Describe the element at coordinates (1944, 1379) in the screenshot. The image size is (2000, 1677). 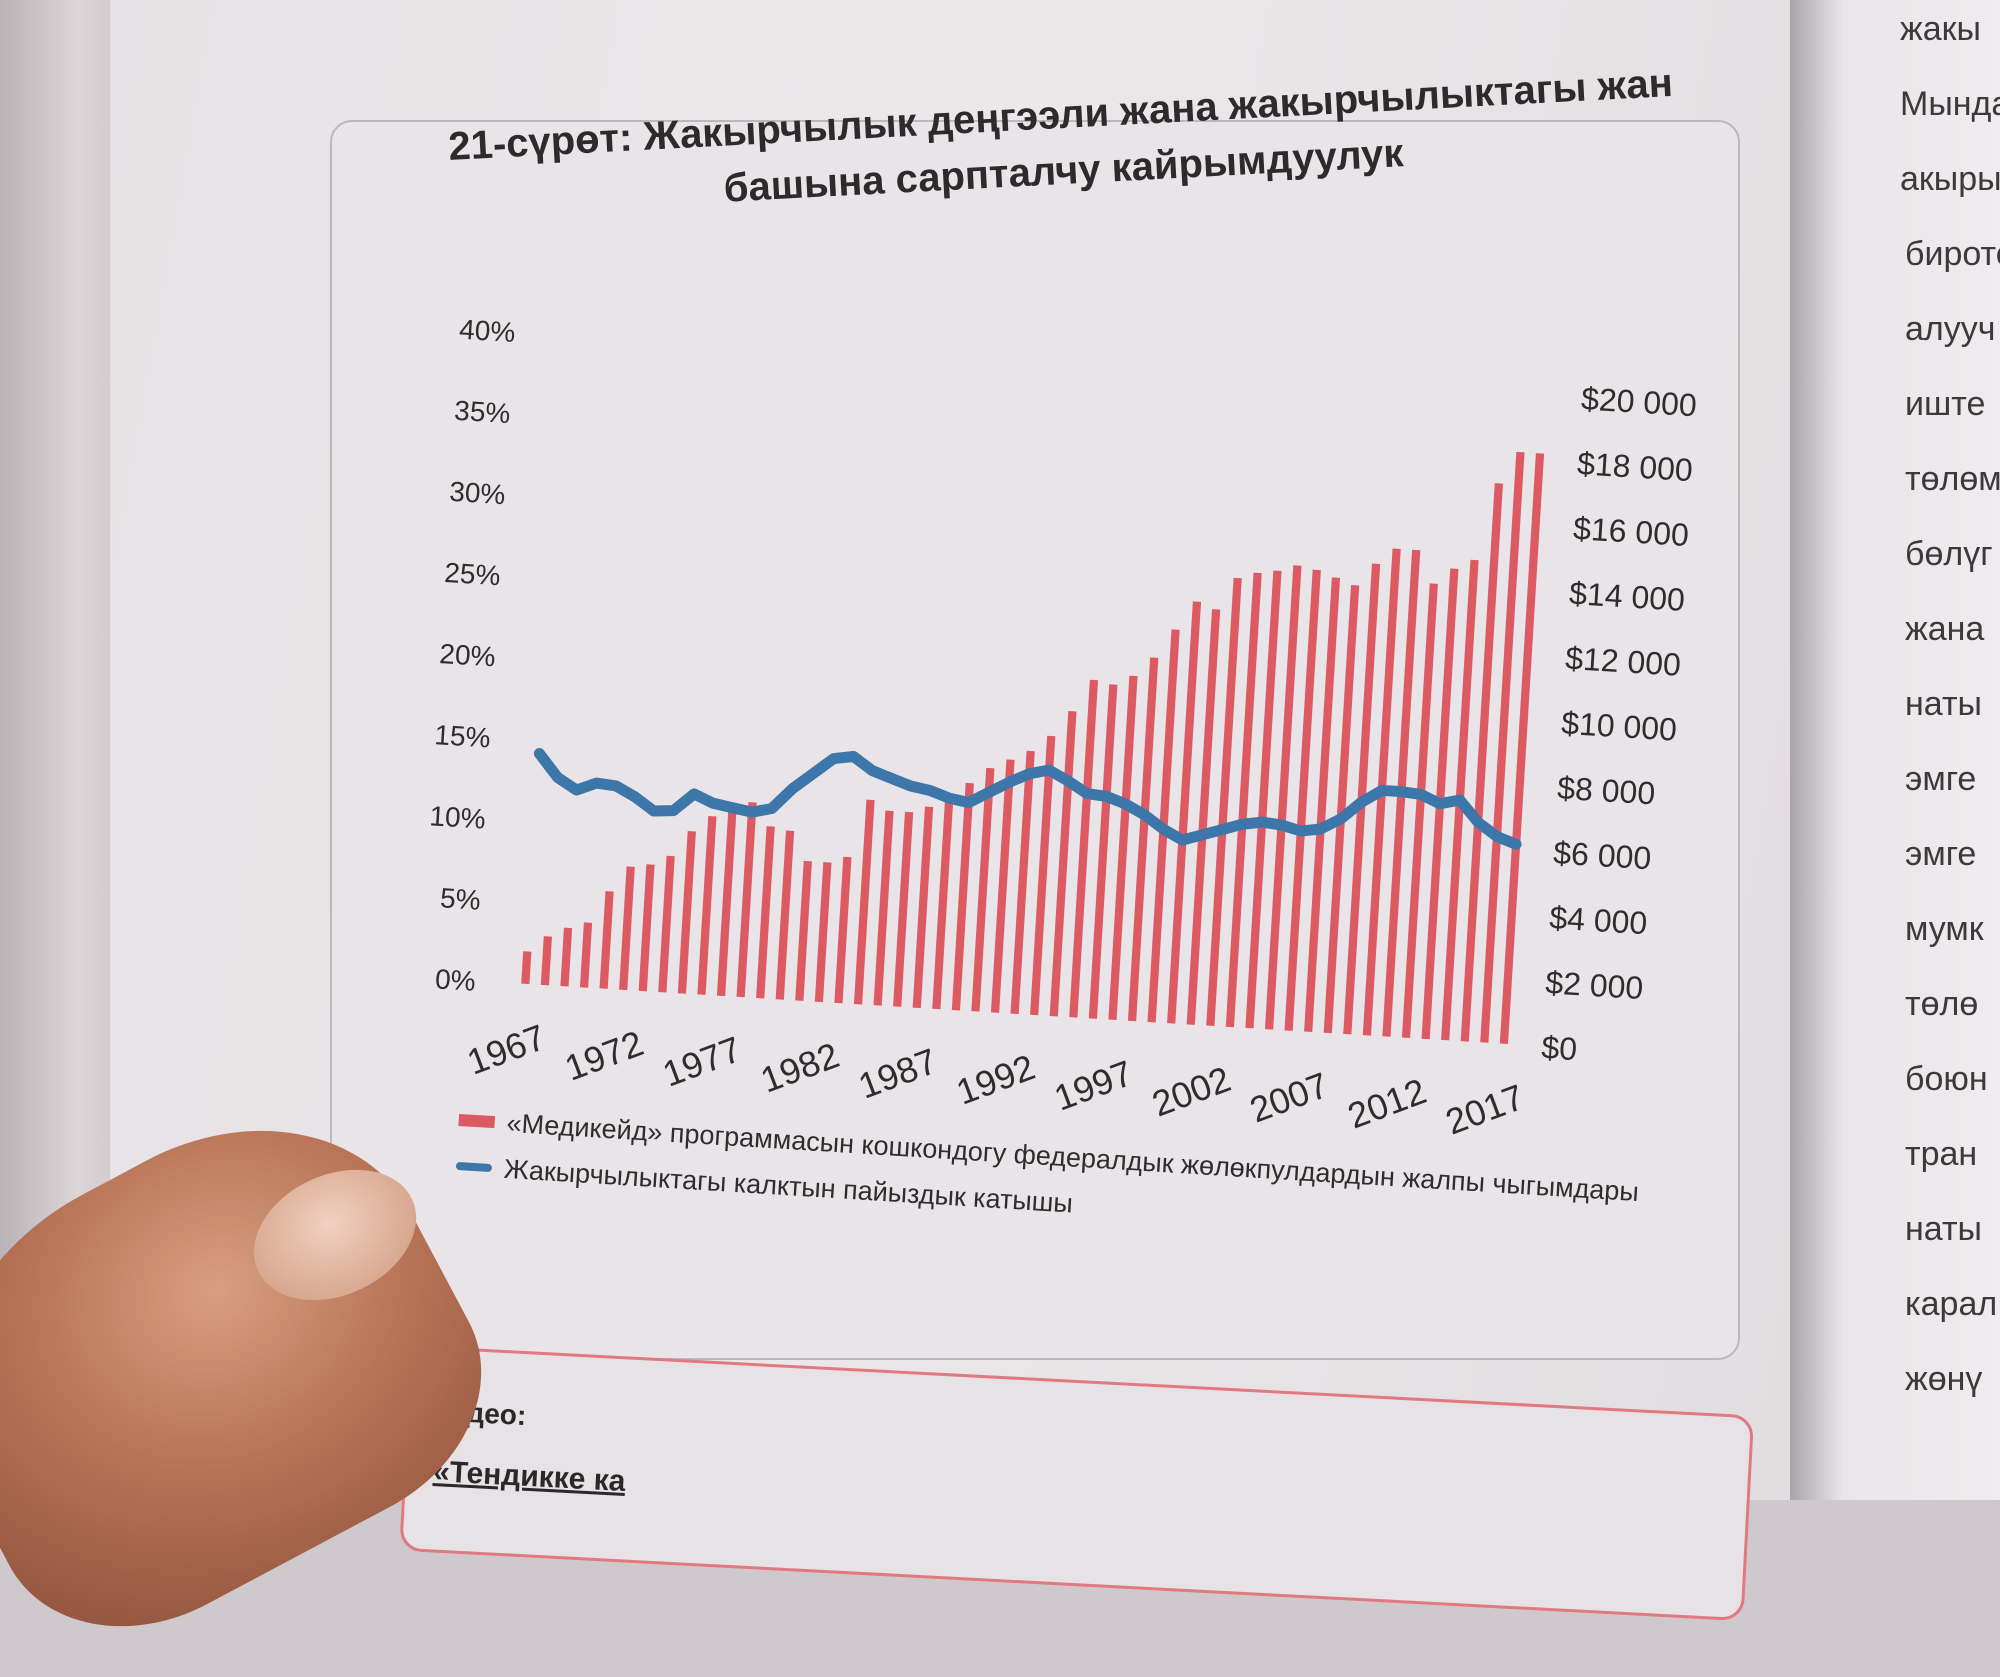
I see `facing-page-word: жөнү` at that location.